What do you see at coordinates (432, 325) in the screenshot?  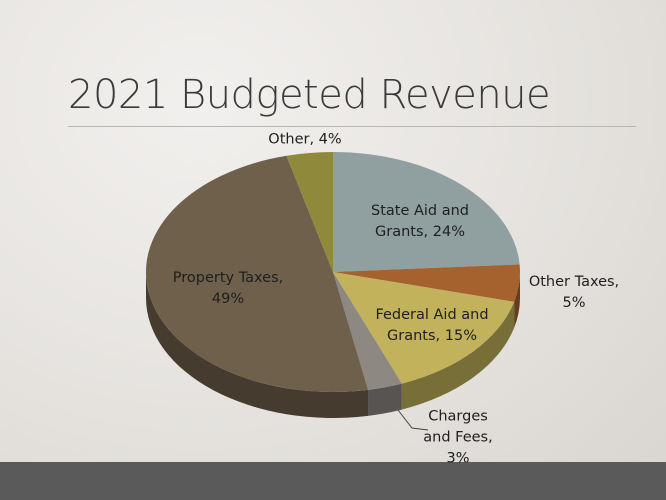 I see `data-label: Federal Aid and Grants, 15%` at bounding box center [432, 325].